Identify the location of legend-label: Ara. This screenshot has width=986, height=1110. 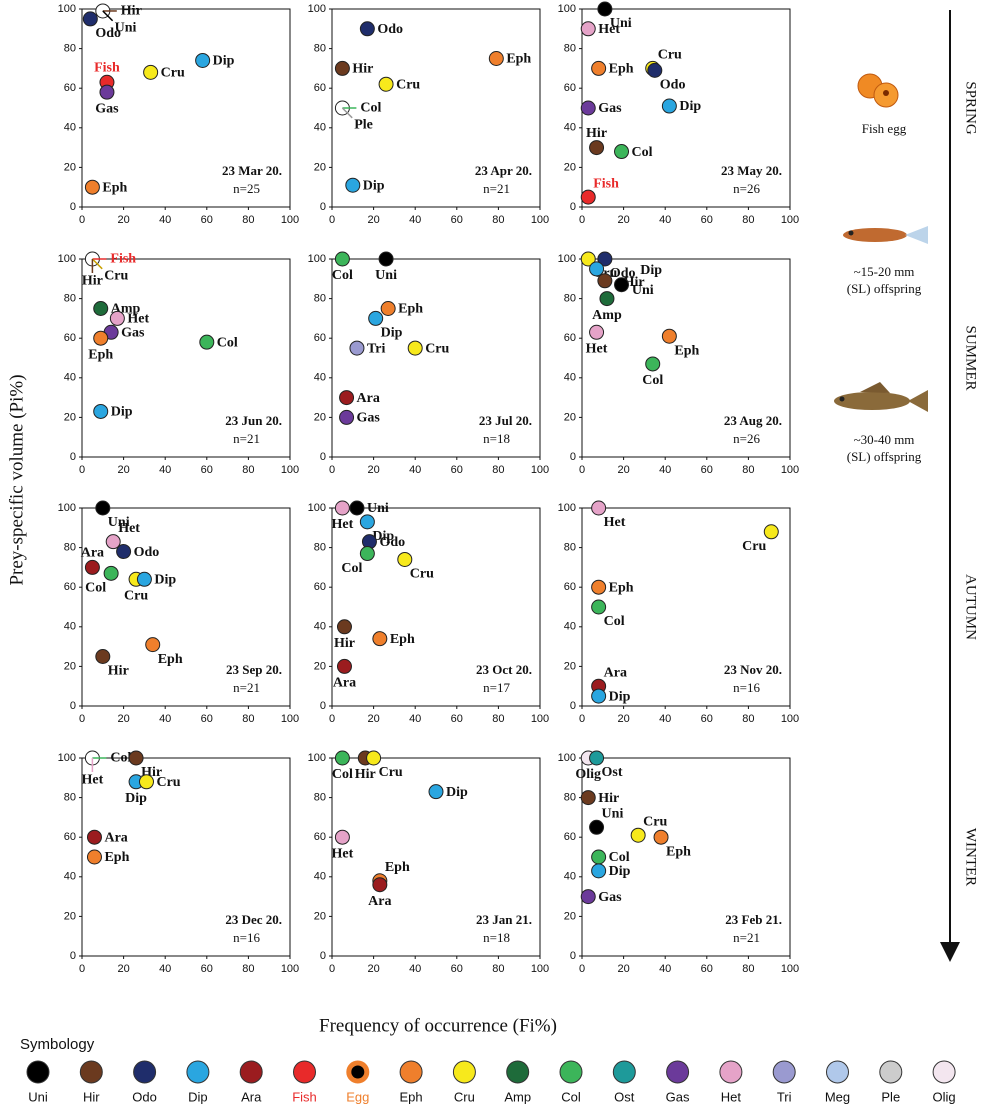
(251, 1096).